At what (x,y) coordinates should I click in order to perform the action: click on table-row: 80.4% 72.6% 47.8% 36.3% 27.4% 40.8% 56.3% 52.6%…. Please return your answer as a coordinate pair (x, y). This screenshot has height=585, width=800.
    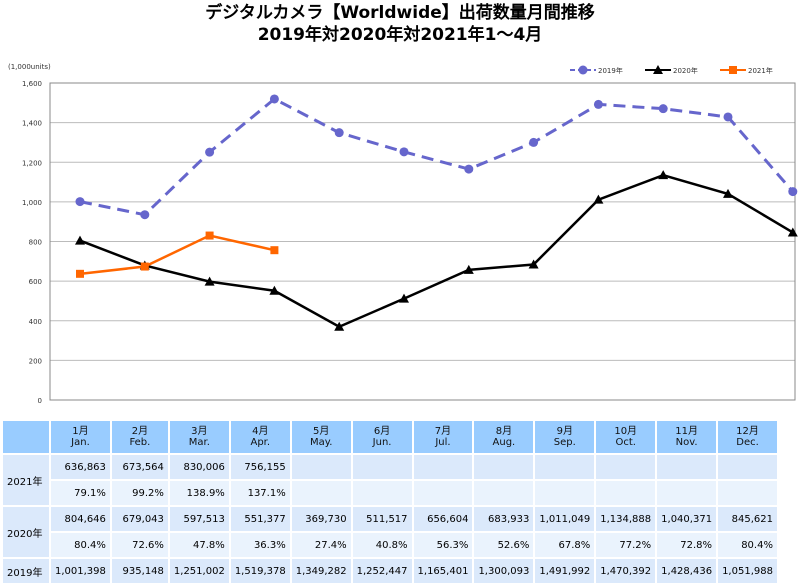
    Looking at the image, I should click on (390, 545).